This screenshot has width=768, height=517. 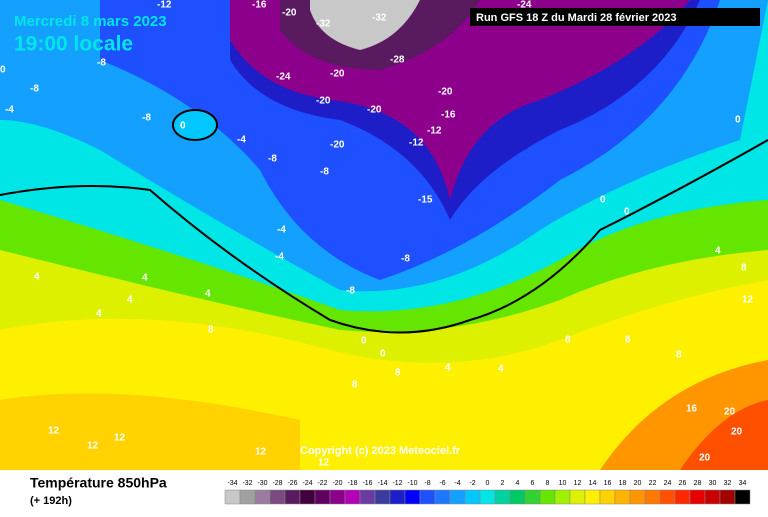 What do you see at coordinates (397, 60) in the screenshot?
I see `contour-label: -28` at bounding box center [397, 60].